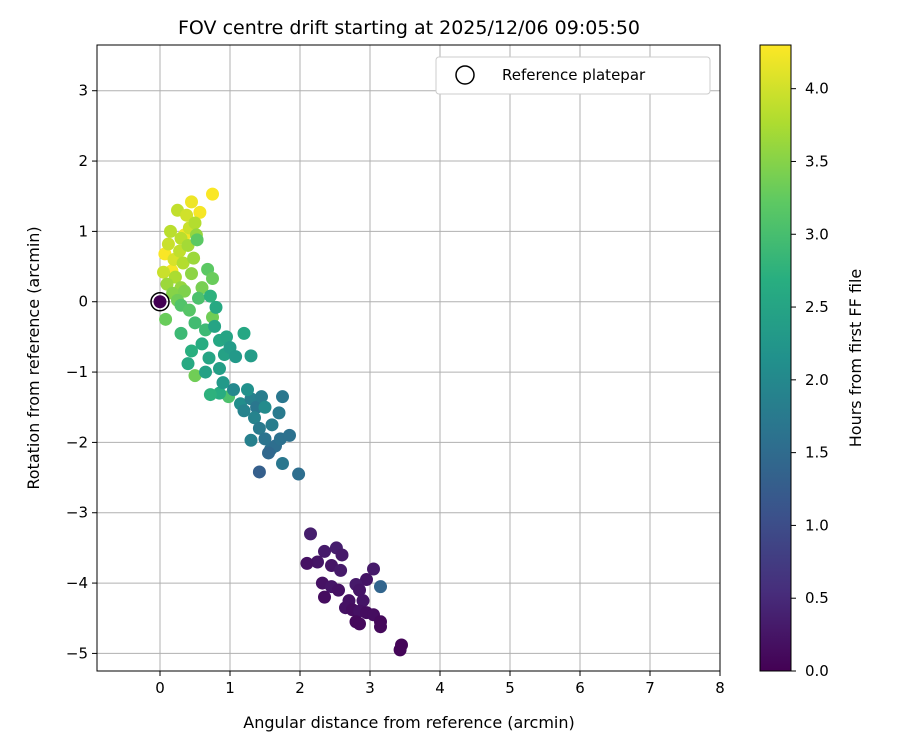 The width and height of the screenshot is (900, 750). What do you see at coordinates (817, 161) in the screenshot?
I see `colorbar-tick-label: 3.5` at bounding box center [817, 161].